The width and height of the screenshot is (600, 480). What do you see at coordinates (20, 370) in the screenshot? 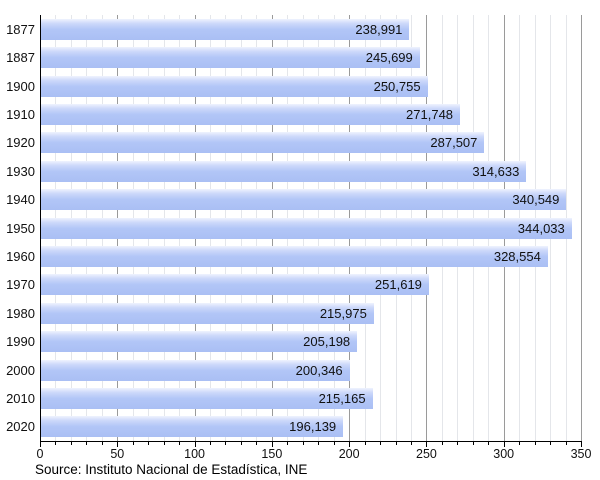
I see `y-axis-label-2000: 2000` at bounding box center [20, 370].